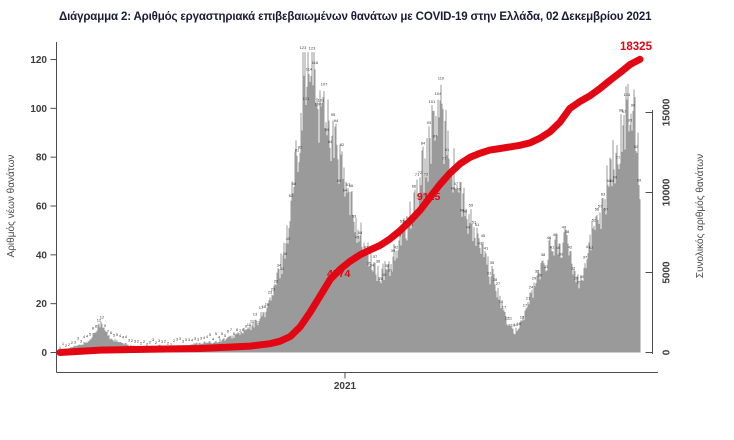  What do you see at coordinates (480, 242) in the screenshot?
I see `svg-text: 43` at bounding box center [480, 242].